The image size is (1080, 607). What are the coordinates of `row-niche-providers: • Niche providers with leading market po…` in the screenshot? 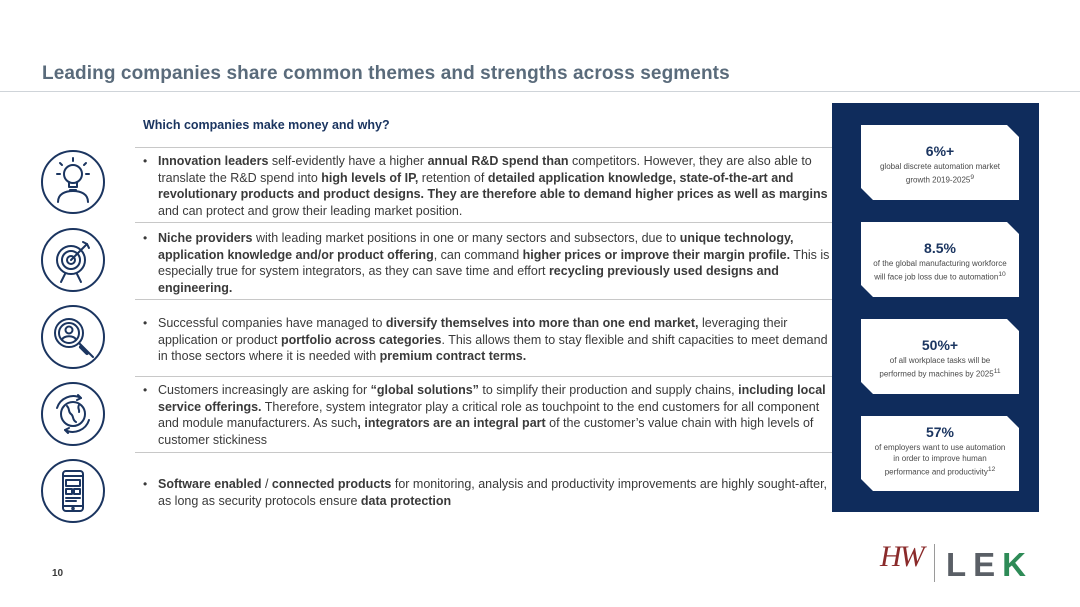 It's located at (483, 263).